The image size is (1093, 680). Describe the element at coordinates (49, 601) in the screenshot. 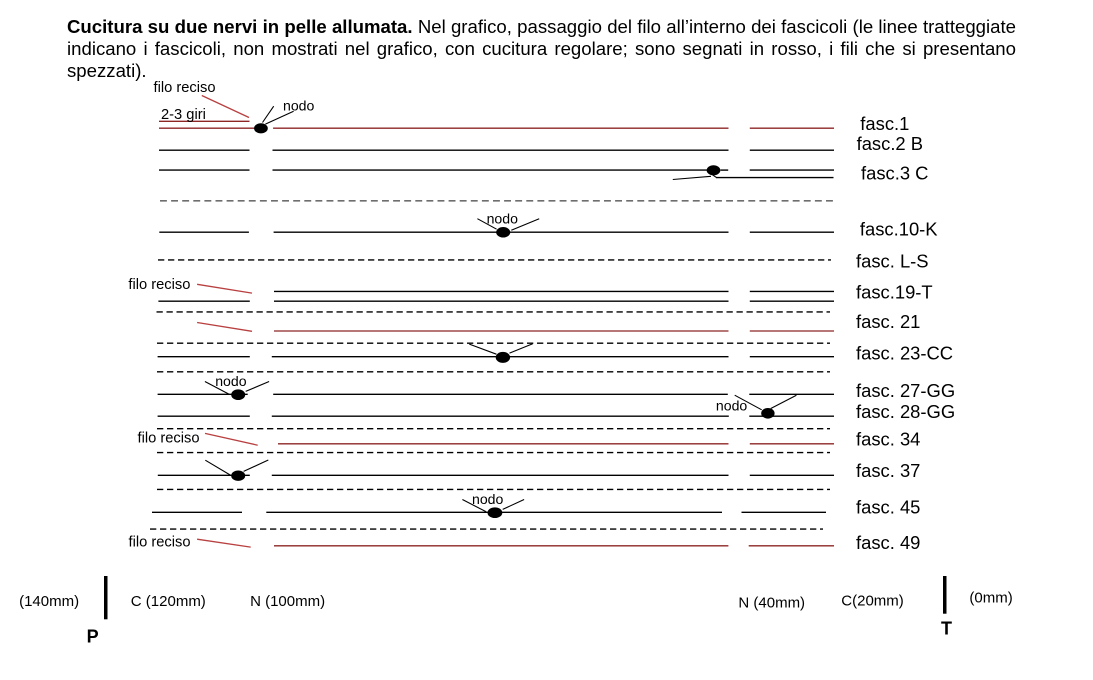

I see `svg-text: (140mm)` at that location.